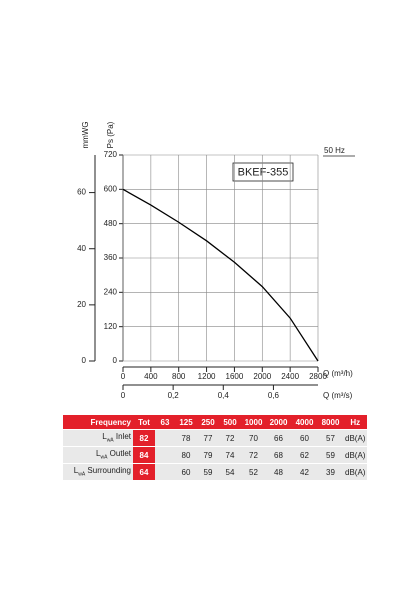  What do you see at coordinates (123, 437) in the screenshot?
I see `label-part: Inlet` at bounding box center [123, 437].